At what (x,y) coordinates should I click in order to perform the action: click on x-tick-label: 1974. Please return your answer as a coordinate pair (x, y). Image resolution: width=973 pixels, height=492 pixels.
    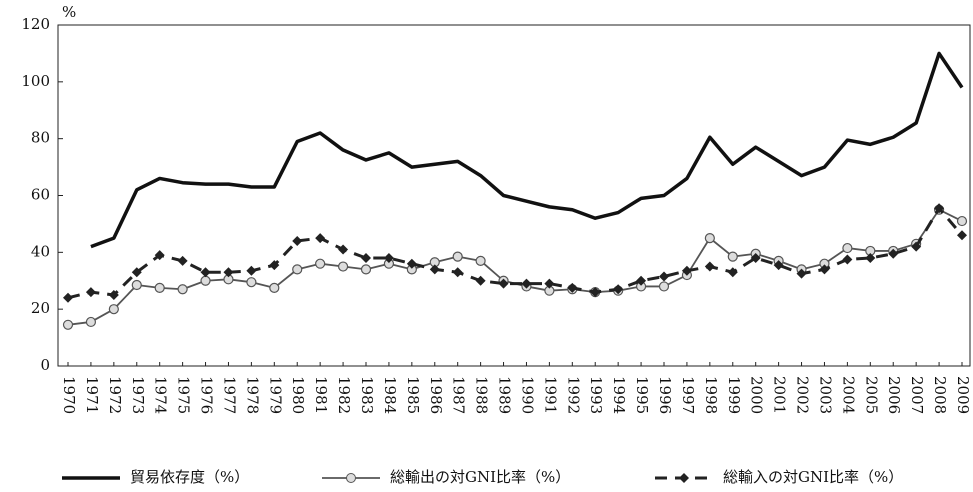
    Looking at the image, I should click on (161, 395).